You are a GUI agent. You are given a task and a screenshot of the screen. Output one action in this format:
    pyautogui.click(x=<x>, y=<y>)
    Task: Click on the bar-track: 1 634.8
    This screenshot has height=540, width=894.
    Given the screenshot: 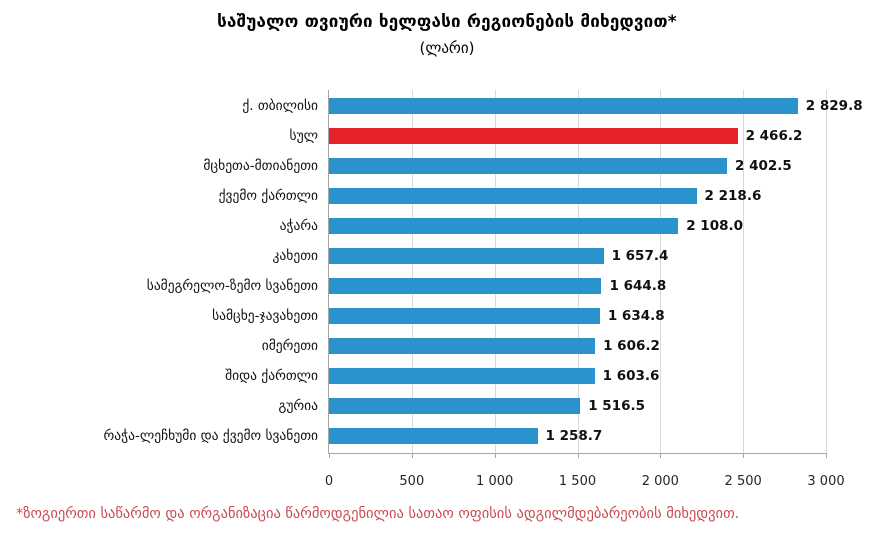 What is the action you would take?
    pyautogui.click(x=576, y=316)
    